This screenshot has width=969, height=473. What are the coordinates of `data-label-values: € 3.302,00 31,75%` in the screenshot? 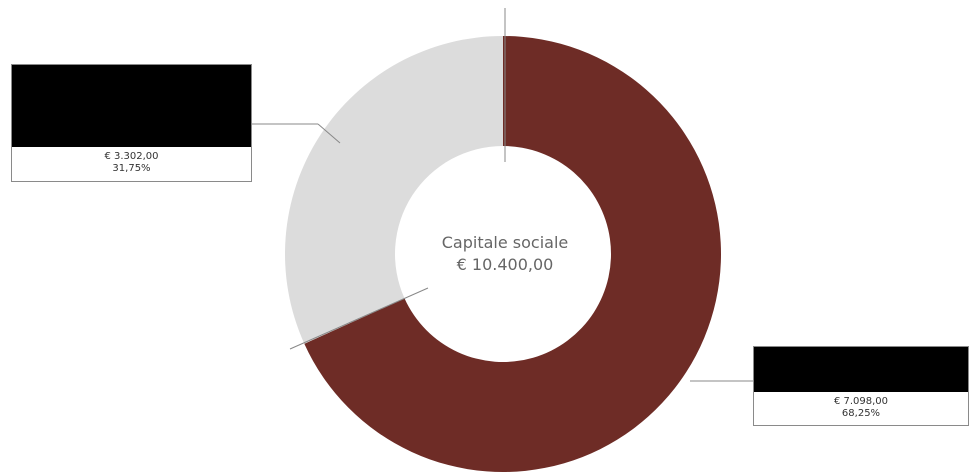 It's located at (131, 161).